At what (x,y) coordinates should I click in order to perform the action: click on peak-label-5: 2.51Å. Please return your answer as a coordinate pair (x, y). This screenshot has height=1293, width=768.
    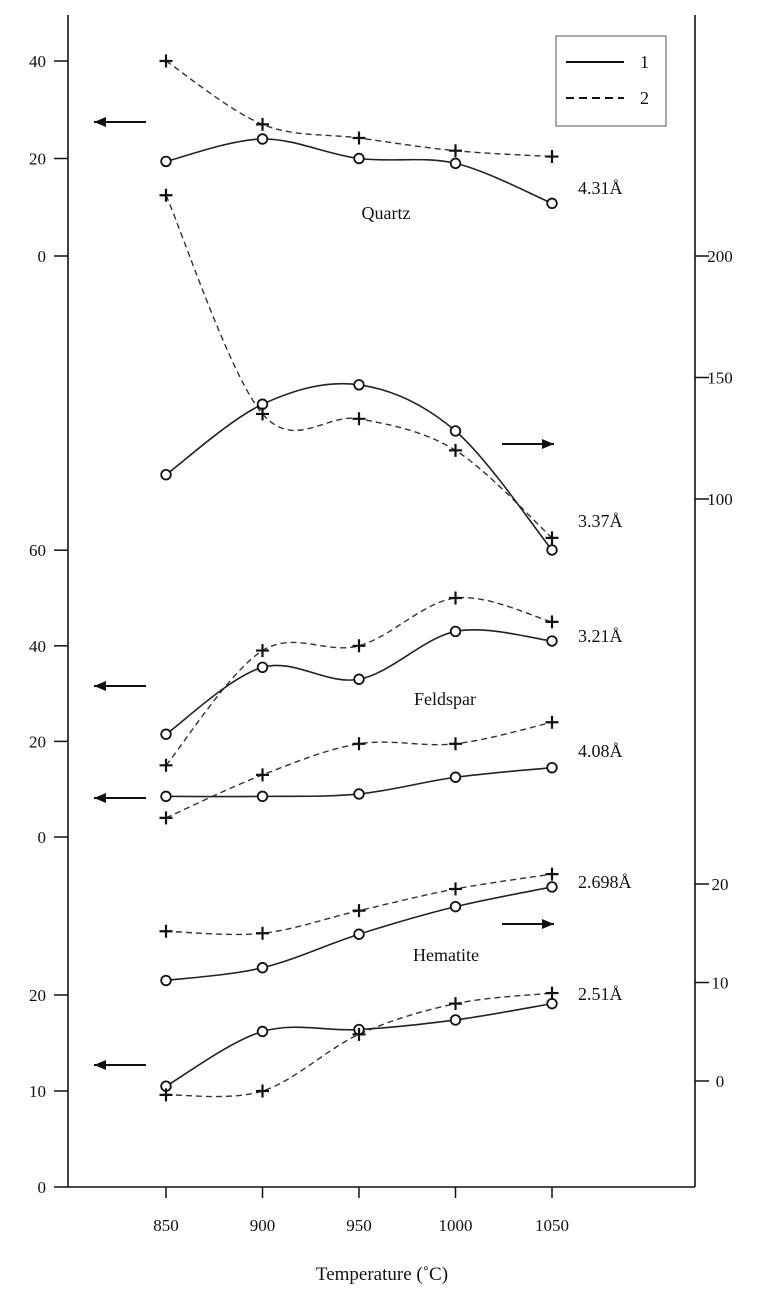
    Looking at the image, I should click on (600, 994).